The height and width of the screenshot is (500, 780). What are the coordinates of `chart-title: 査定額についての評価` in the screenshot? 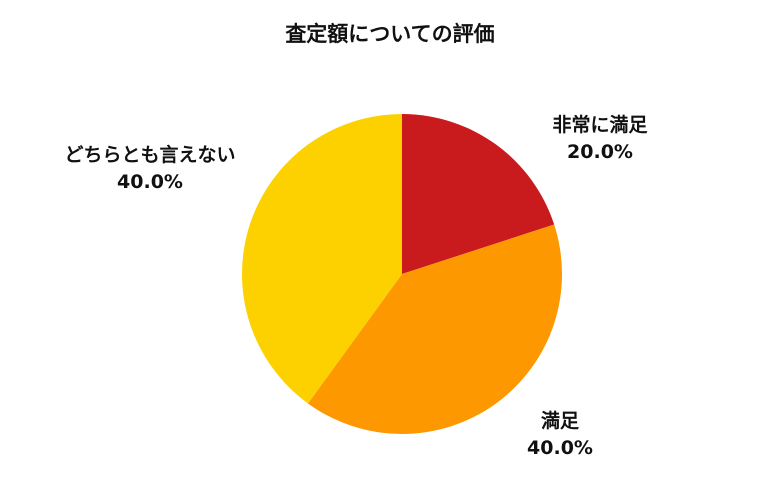 It's located at (390, 34).